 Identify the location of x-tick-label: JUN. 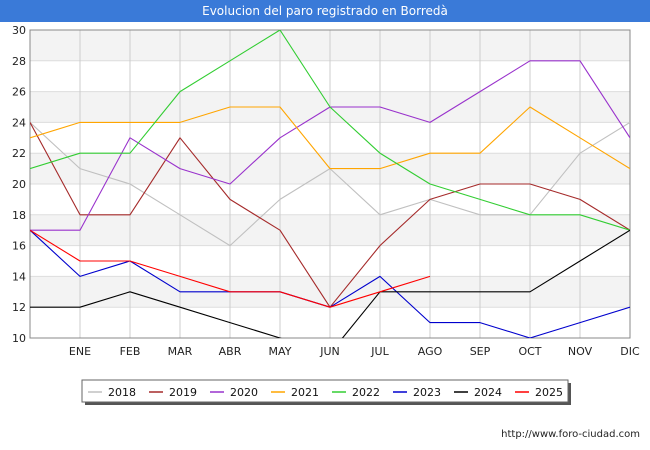
(329, 351).